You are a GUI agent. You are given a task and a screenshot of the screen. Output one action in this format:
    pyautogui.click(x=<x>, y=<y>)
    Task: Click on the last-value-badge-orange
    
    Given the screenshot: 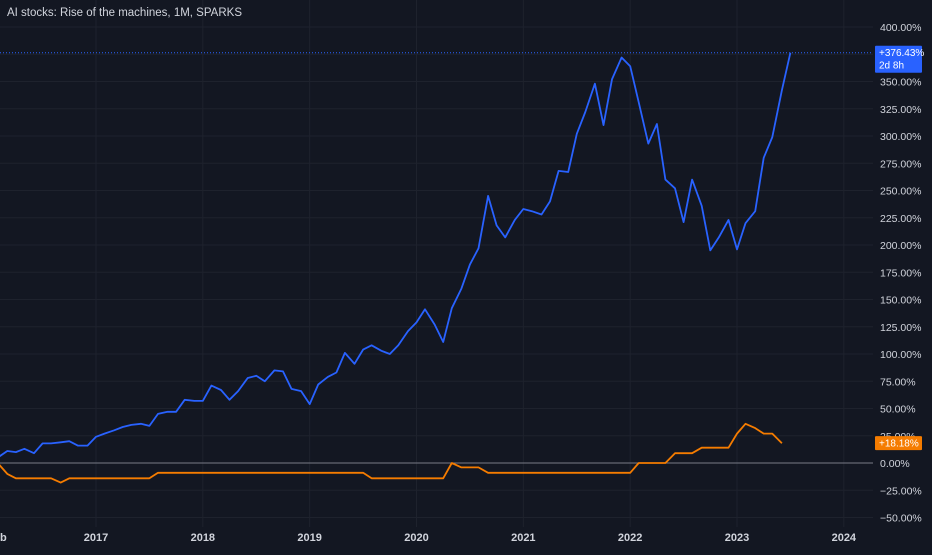 What is the action you would take?
    pyautogui.click(x=898, y=443)
    